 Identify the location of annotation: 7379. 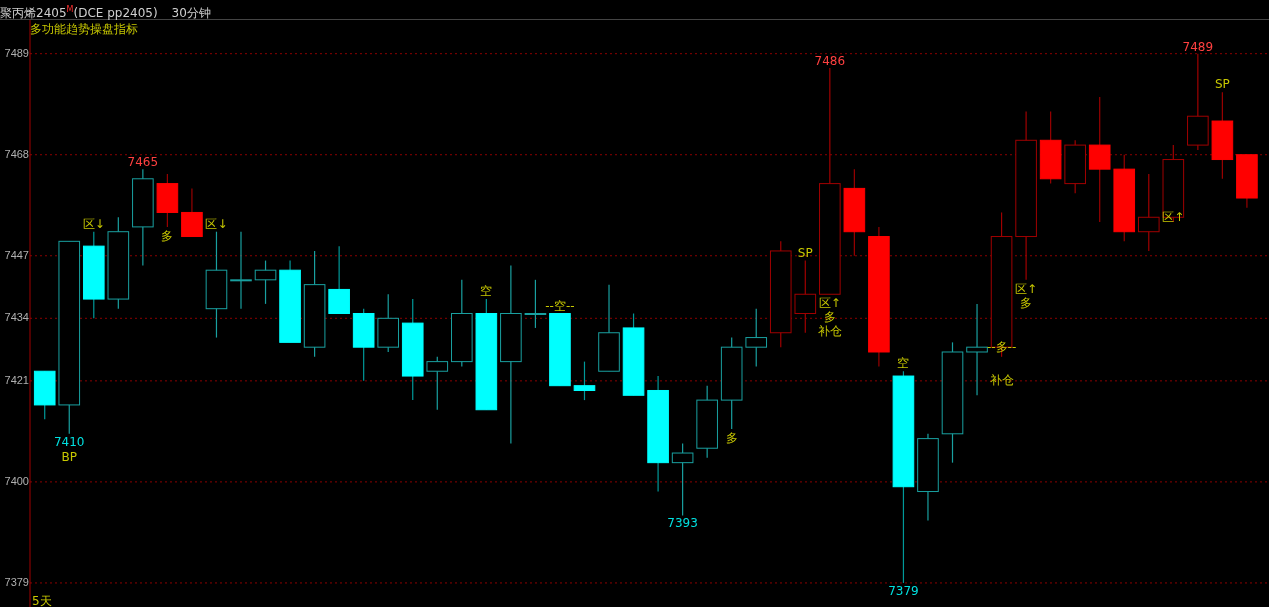
(903, 590).